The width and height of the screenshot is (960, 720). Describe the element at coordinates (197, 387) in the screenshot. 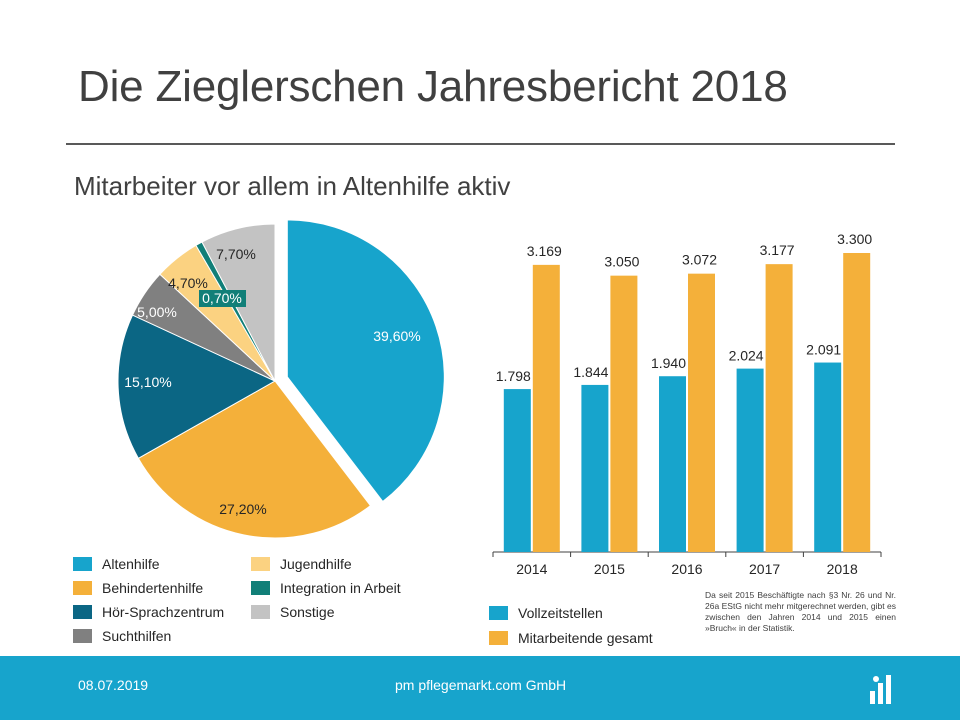

I see `pie-slice-hör-sprachzentrum` at that location.